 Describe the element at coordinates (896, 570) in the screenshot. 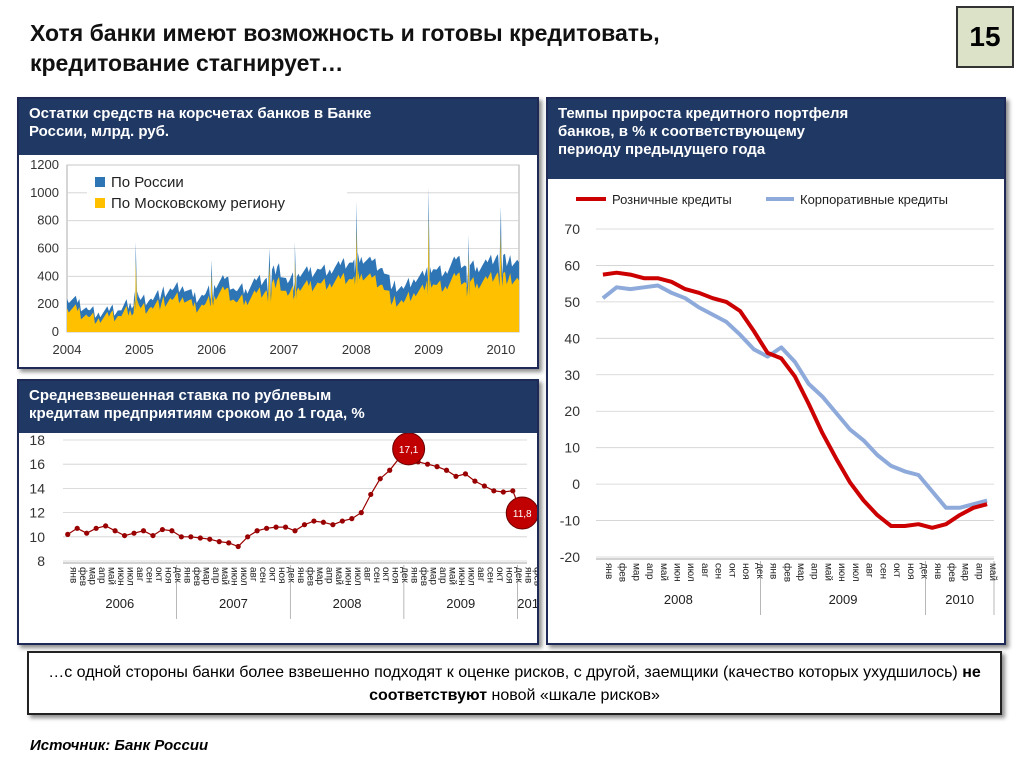

I see `x-tick-label: окт` at that location.